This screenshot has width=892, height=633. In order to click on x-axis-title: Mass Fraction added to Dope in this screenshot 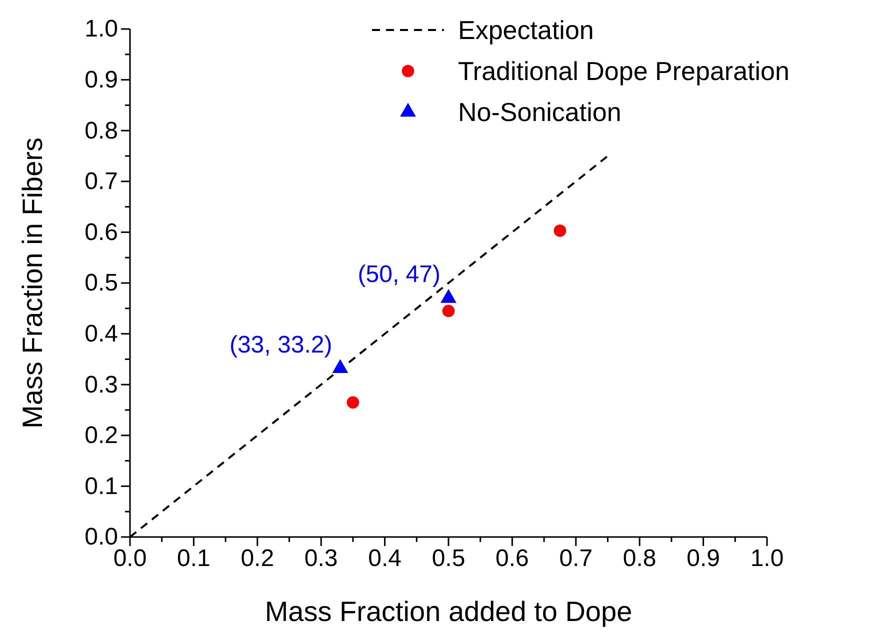, I will do `click(448, 611)`.